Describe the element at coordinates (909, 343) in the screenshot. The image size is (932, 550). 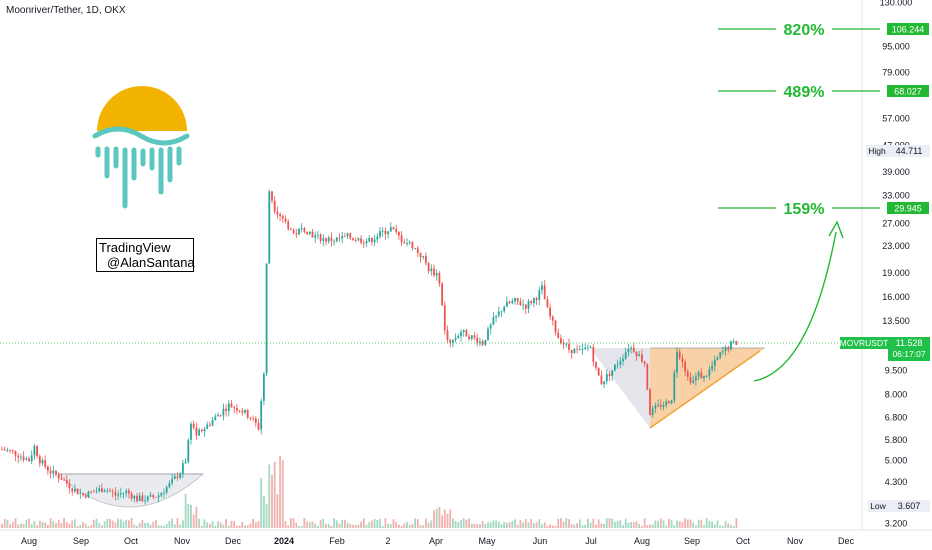
I see `last-price-value: 11.528` at that location.